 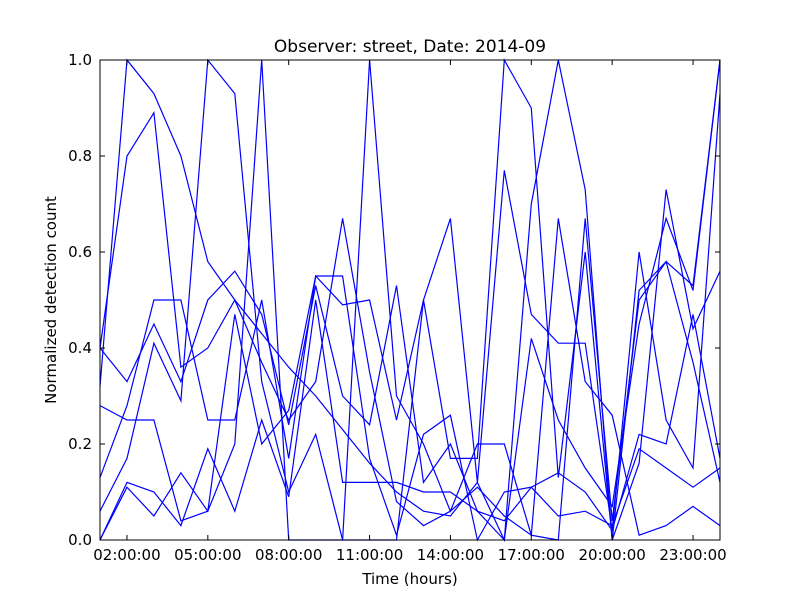 What do you see at coordinates (80, 252) in the screenshot?
I see `y-tick-label-4: 0.6` at bounding box center [80, 252].